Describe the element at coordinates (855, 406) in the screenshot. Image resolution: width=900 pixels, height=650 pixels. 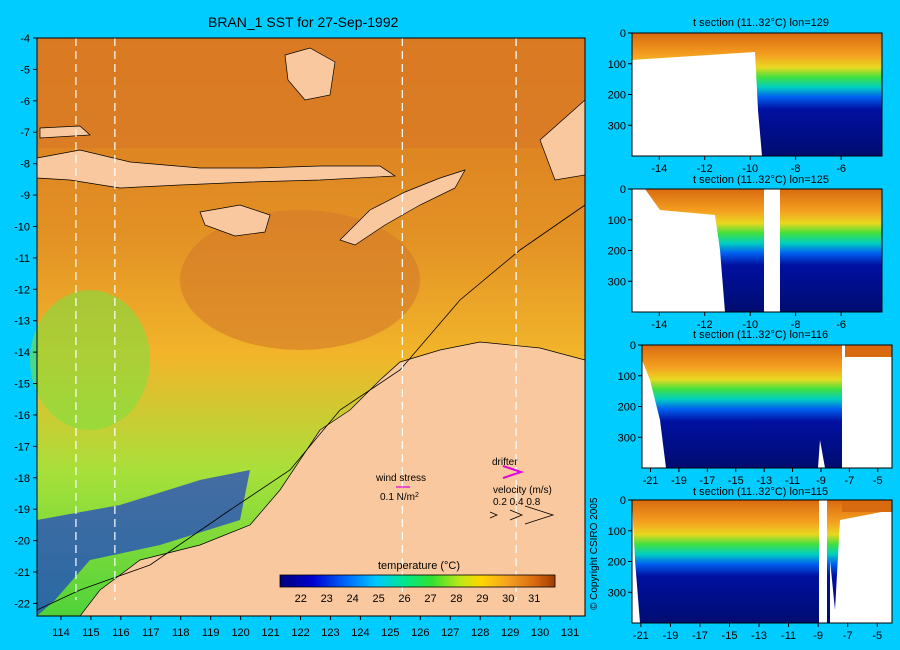
I see `section-seafloor-right-lon116` at that location.